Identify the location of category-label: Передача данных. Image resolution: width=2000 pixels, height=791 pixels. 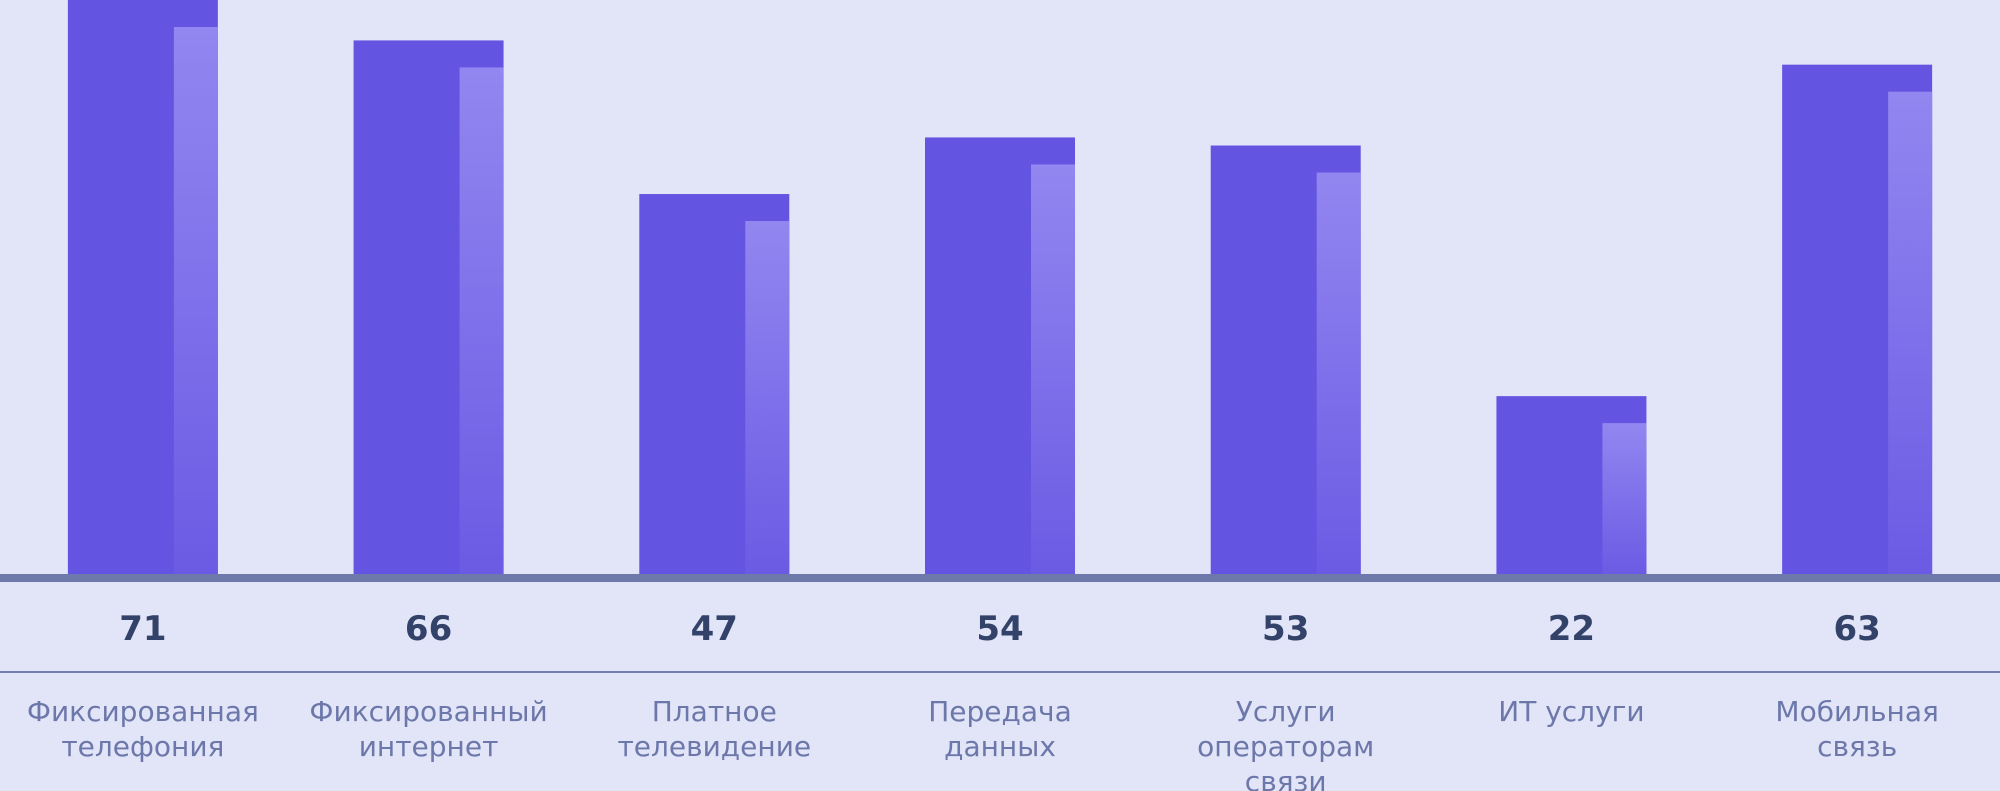
(1000, 729).